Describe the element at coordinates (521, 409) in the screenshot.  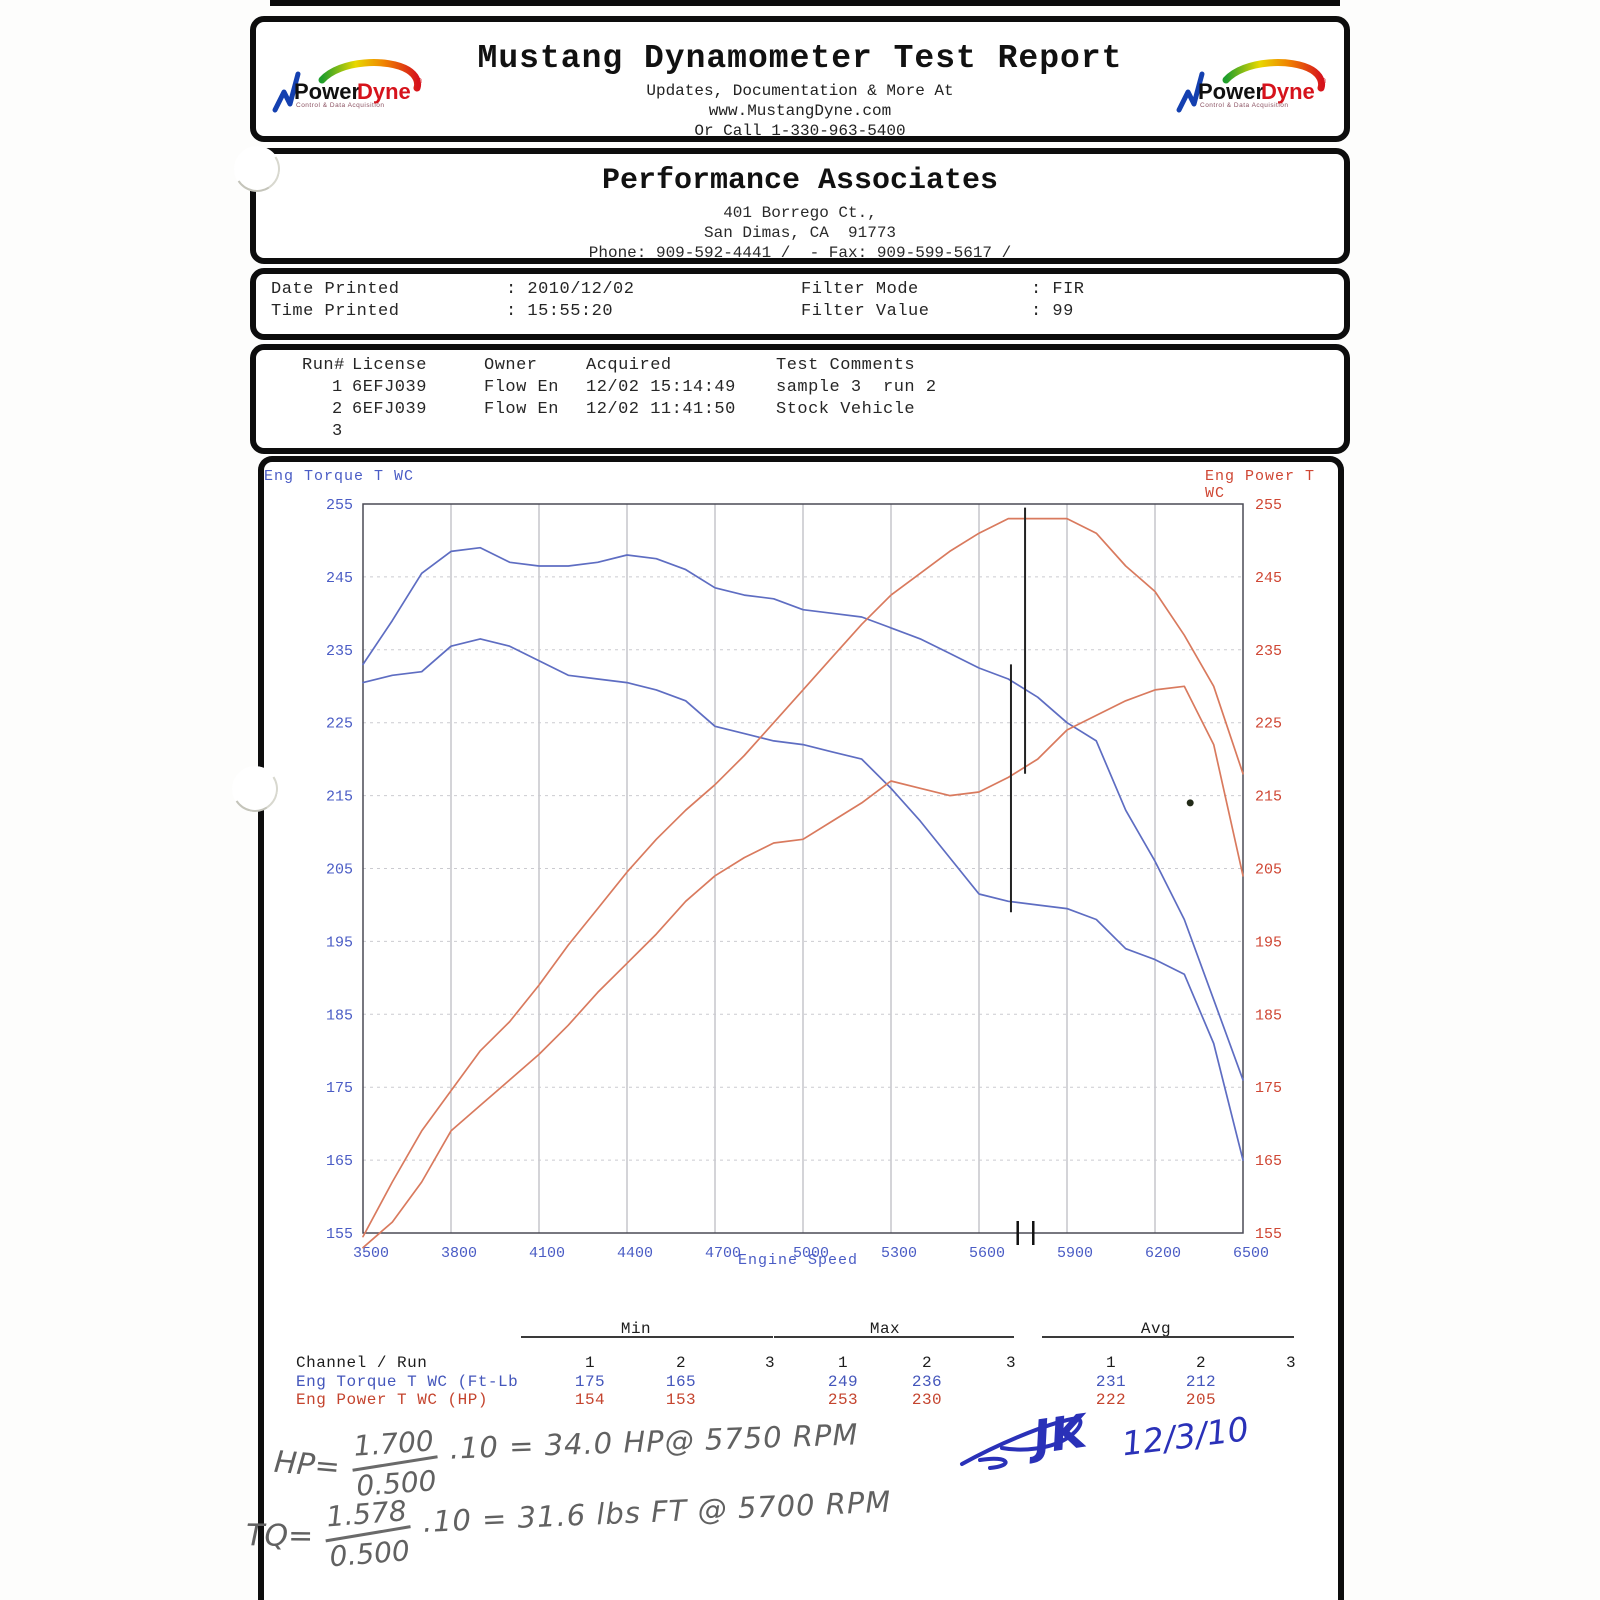
I see `run-owner: Flow En` at that location.